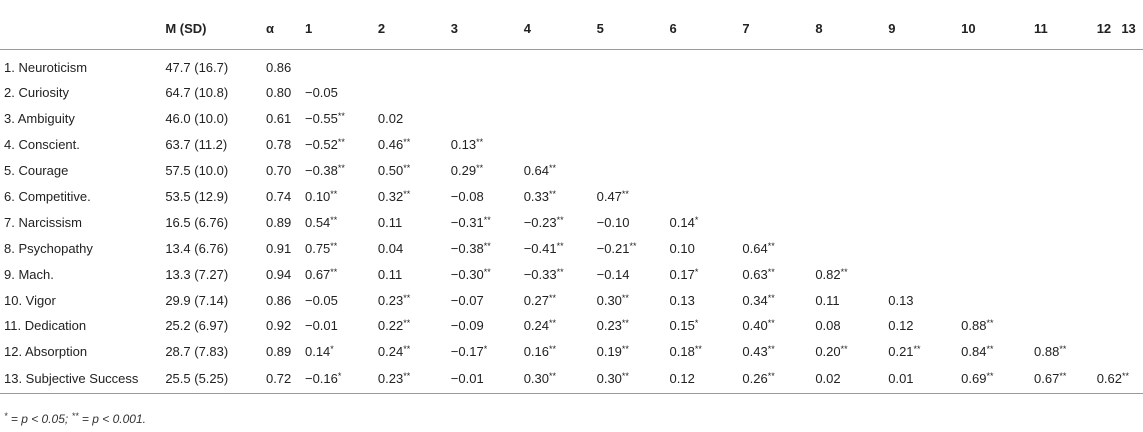 The image size is (1143, 432). I want to click on correlation-cell: −0.30**, so click(487, 274).